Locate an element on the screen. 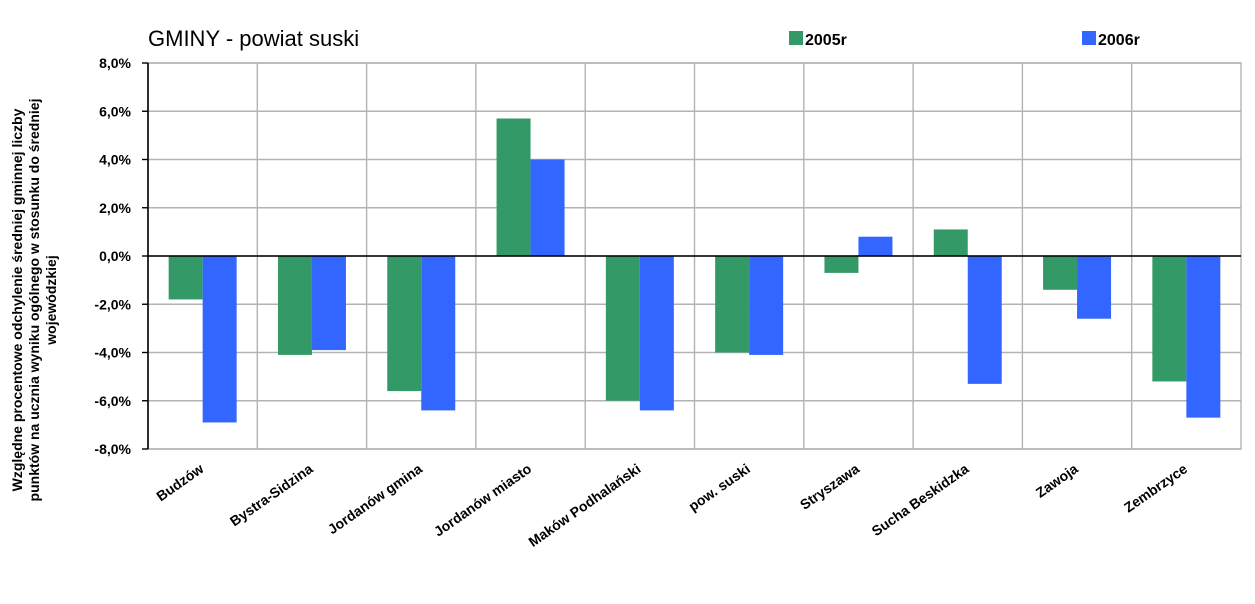 This screenshot has height=604, width=1255. y-tick-labels: 8,0% 6,0% 4,0% 2,0% 0,0% -2,0% -4,0% -6,0% -8,0% is located at coordinates (112, 256).